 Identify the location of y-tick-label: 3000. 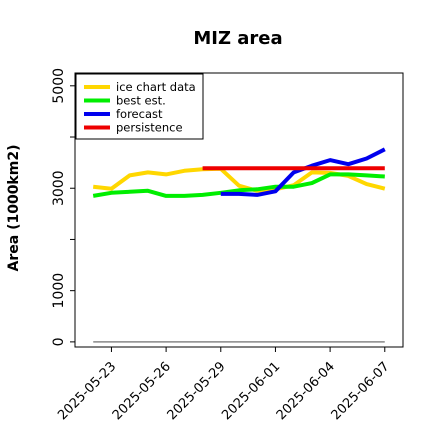
(59, 188).